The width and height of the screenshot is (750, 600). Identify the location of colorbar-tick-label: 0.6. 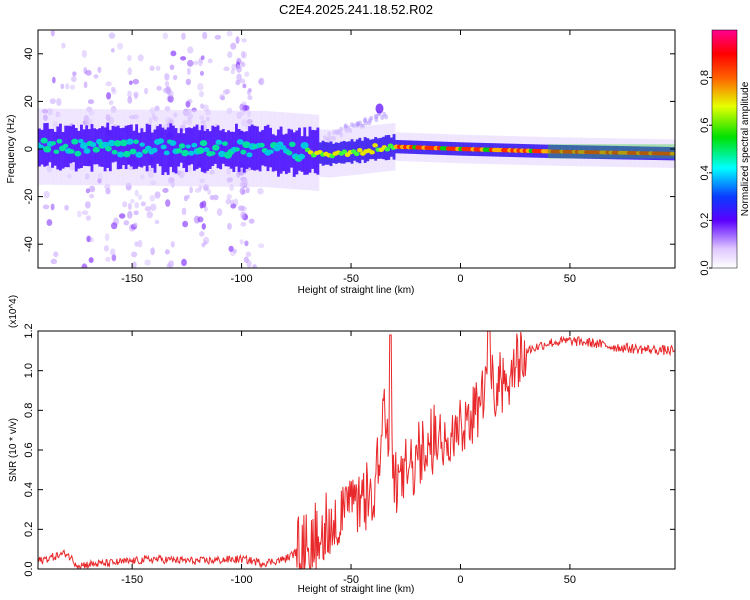
(705, 125).